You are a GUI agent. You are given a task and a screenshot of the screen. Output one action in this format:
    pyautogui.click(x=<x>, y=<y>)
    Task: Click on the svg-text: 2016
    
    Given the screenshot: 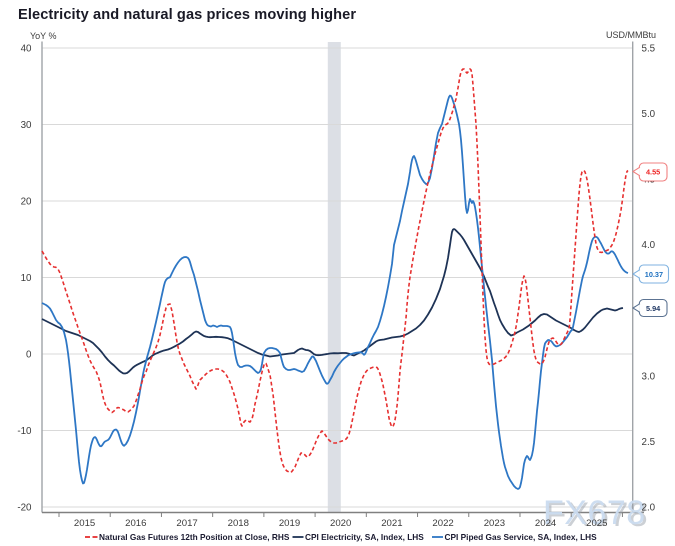 What is the action you would take?
    pyautogui.click(x=135, y=523)
    